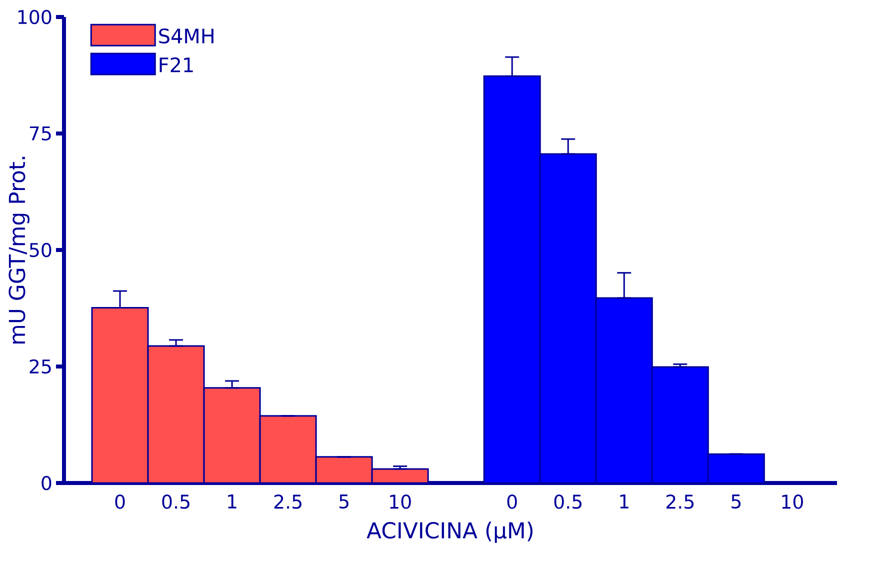  I want to click on y-tick-label: 75, so click(40, 133).